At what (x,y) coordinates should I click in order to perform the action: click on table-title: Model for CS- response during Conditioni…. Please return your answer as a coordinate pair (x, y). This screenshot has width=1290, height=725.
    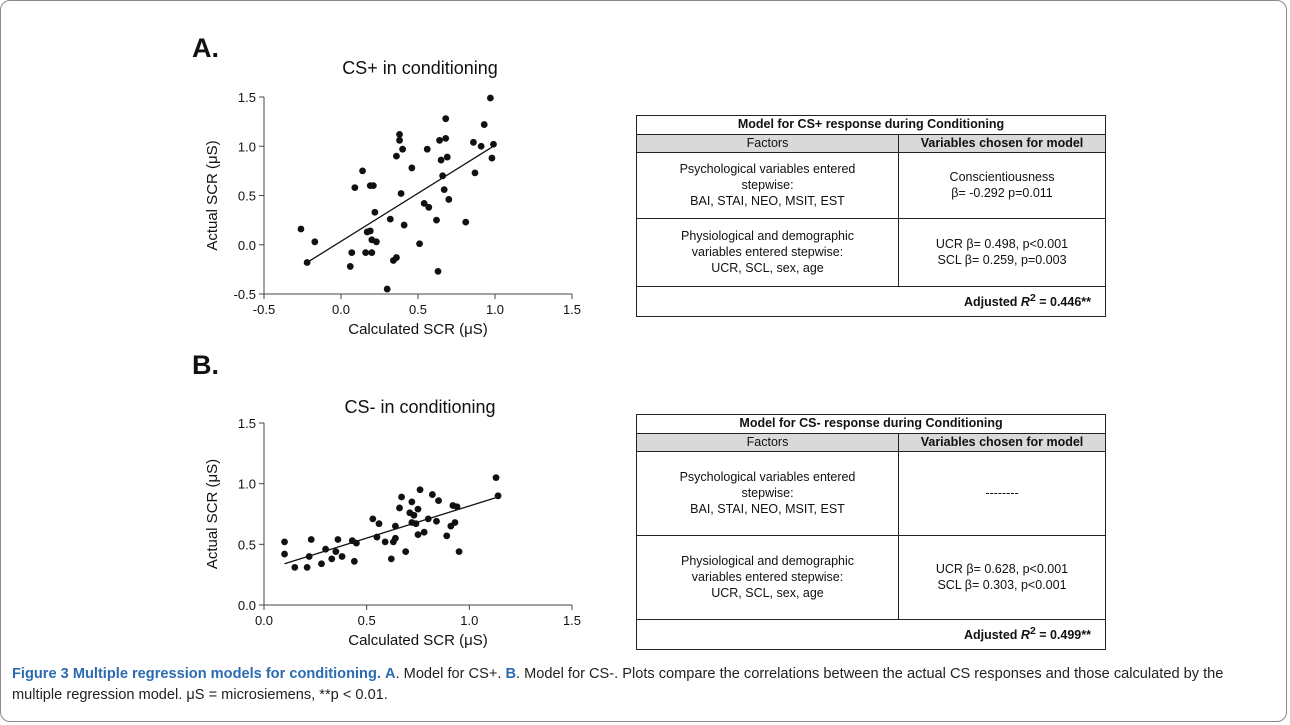
    Looking at the image, I should click on (871, 424).